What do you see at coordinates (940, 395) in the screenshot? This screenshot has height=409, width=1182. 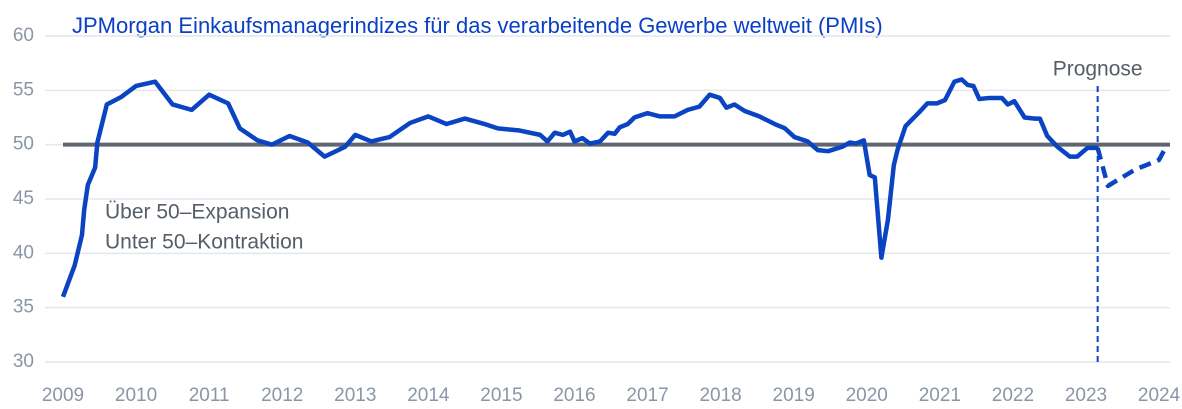 I see `x-tick-label: 2021` at bounding box center [940, 395].